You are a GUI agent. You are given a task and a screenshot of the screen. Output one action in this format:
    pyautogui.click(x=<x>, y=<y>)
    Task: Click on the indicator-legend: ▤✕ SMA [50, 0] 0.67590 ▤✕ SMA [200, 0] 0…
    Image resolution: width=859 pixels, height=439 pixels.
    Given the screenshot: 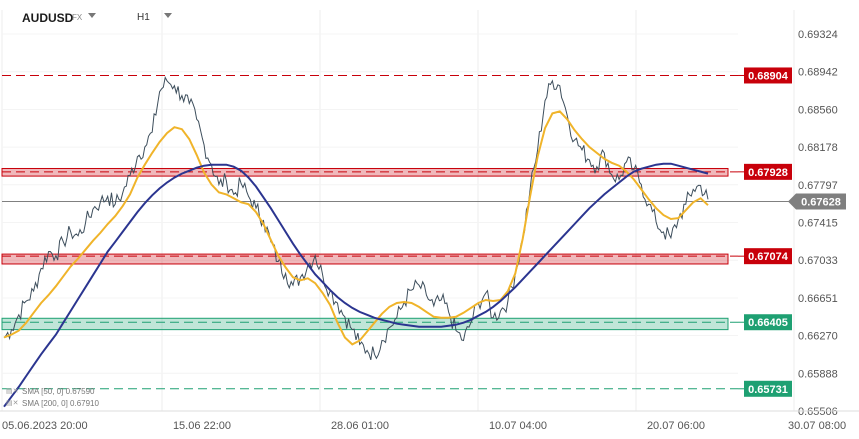 What is the action you would take?
    pyautogui.click(x=52, y=398)
    